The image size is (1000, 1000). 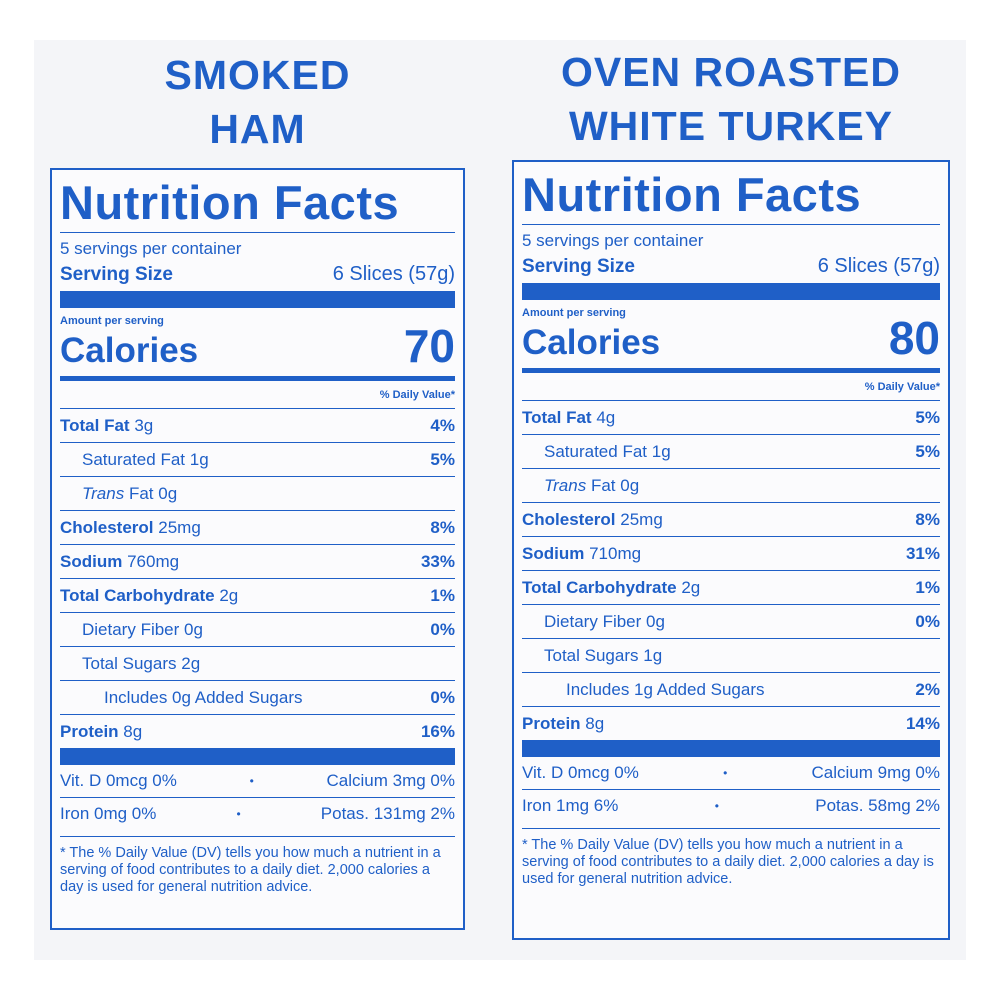 I want to click on mineral: Calcium 9mg 0%, so click(x=875, y=772).